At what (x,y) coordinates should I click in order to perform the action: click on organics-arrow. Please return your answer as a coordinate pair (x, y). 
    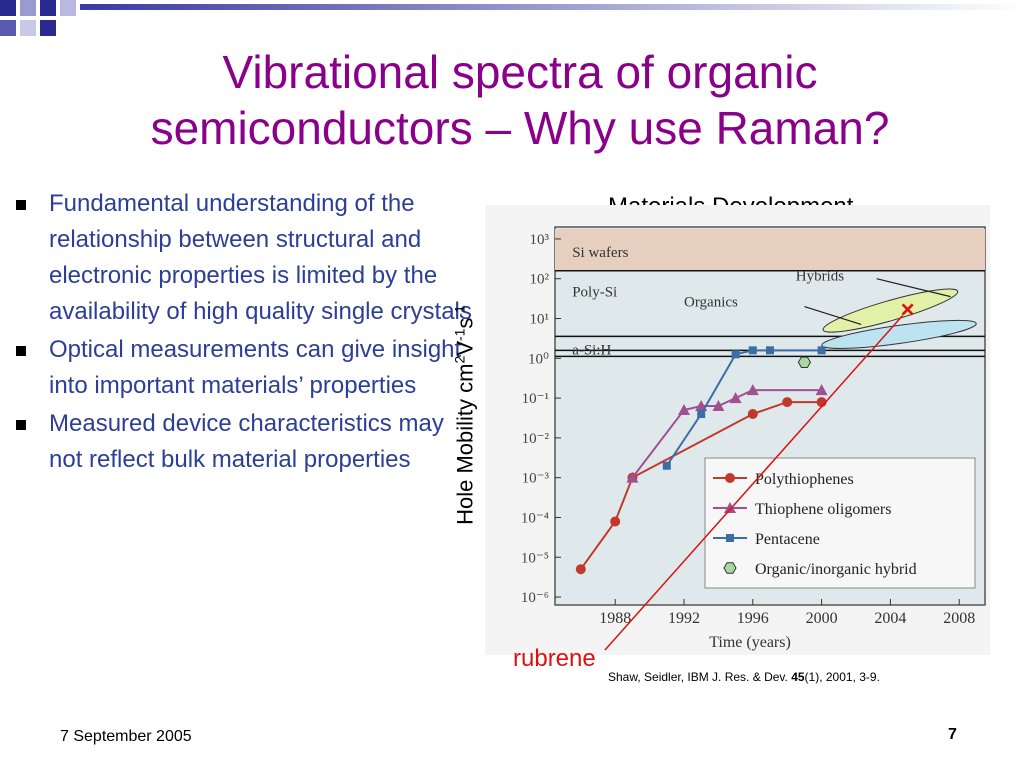
    Looking at the image, I should click on (833, 316).